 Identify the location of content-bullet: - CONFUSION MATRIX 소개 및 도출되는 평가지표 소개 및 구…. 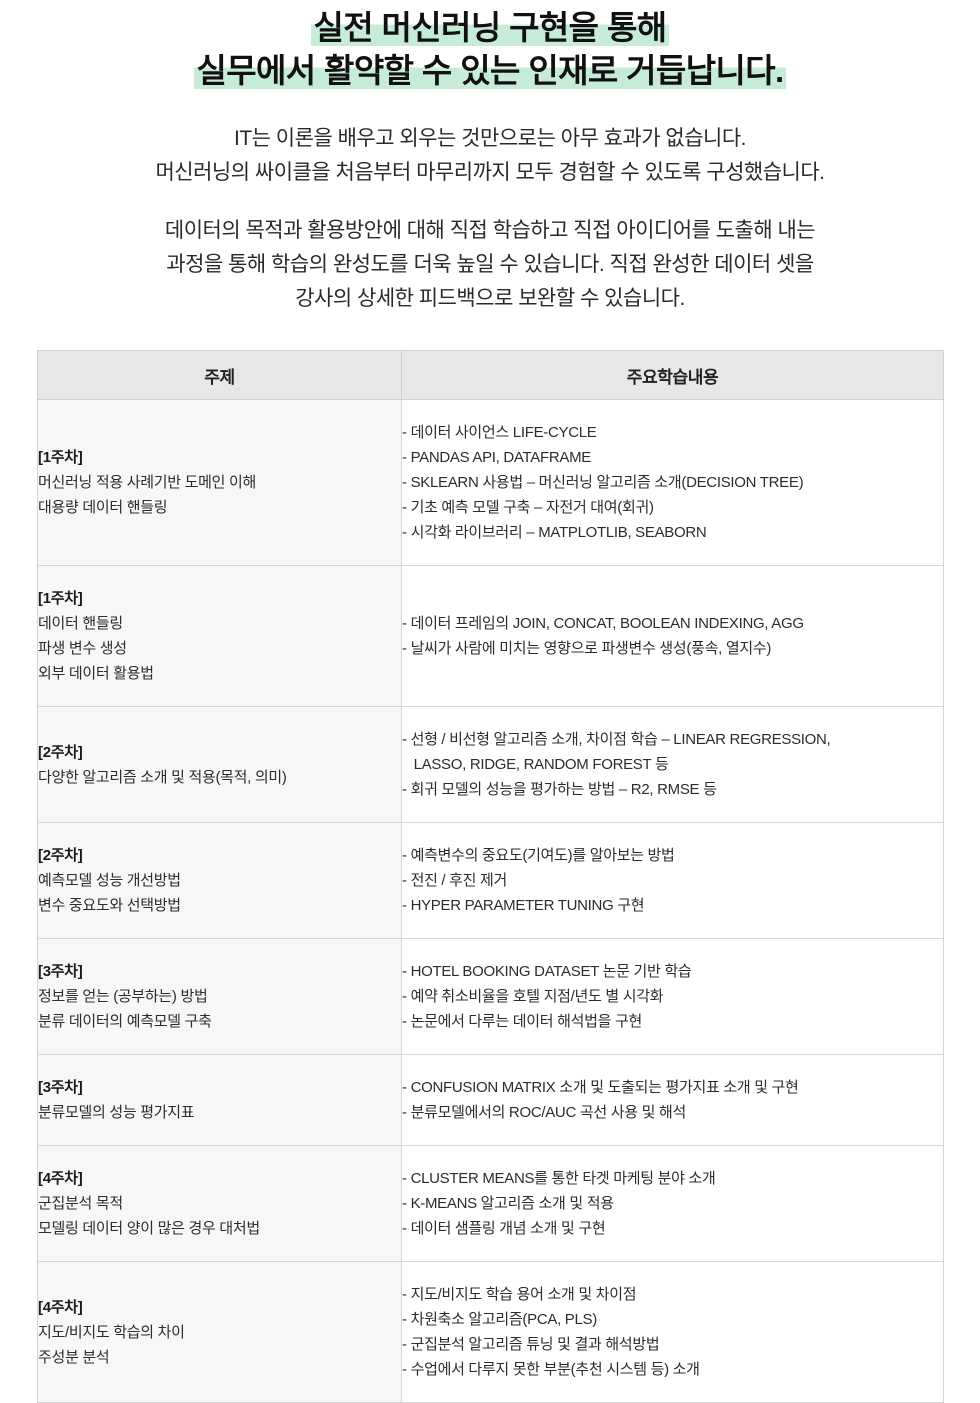
(600, 1087).